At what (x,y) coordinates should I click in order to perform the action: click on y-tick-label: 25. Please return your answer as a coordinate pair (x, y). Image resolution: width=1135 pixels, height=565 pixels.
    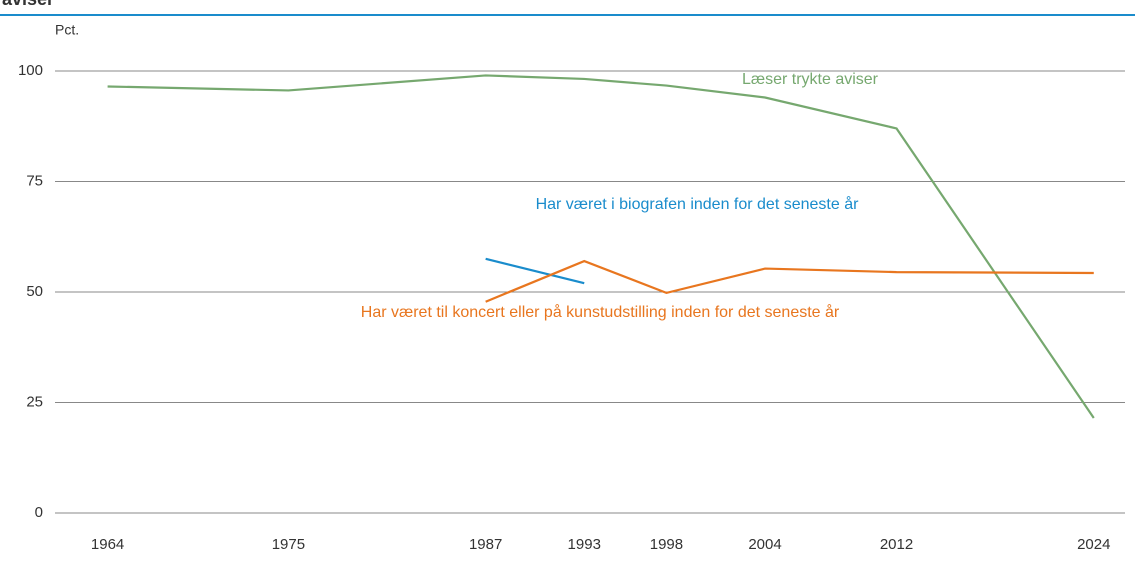
    Looking at the image, I should click on (34, 401).